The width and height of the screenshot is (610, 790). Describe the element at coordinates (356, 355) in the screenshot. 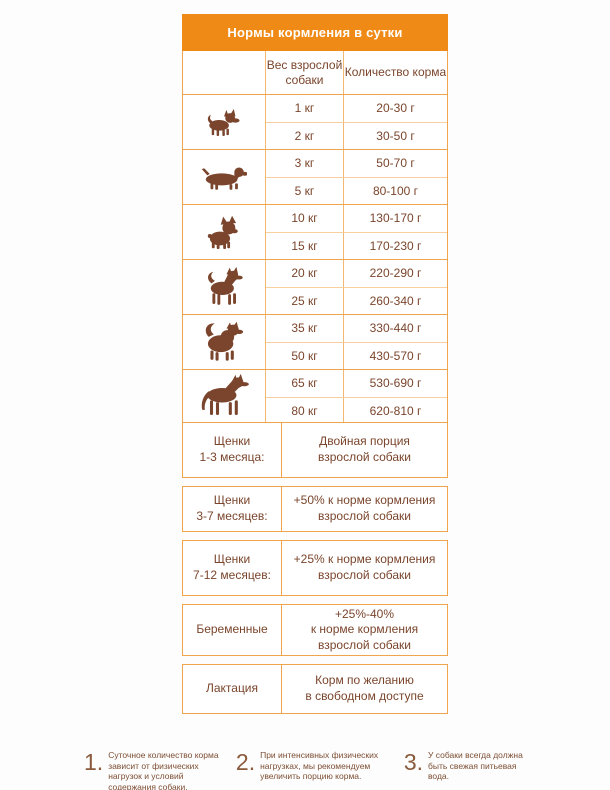

I see `table-row: 50 кг 430-570 г` at that location.